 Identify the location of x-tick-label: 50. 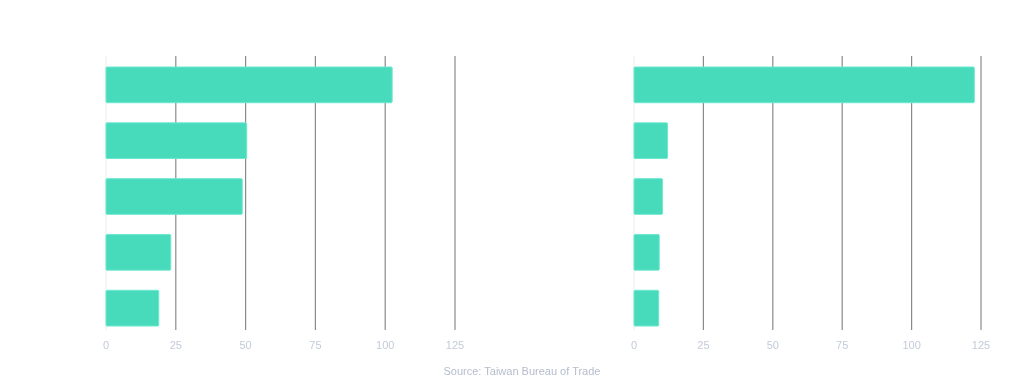
(245, 345).